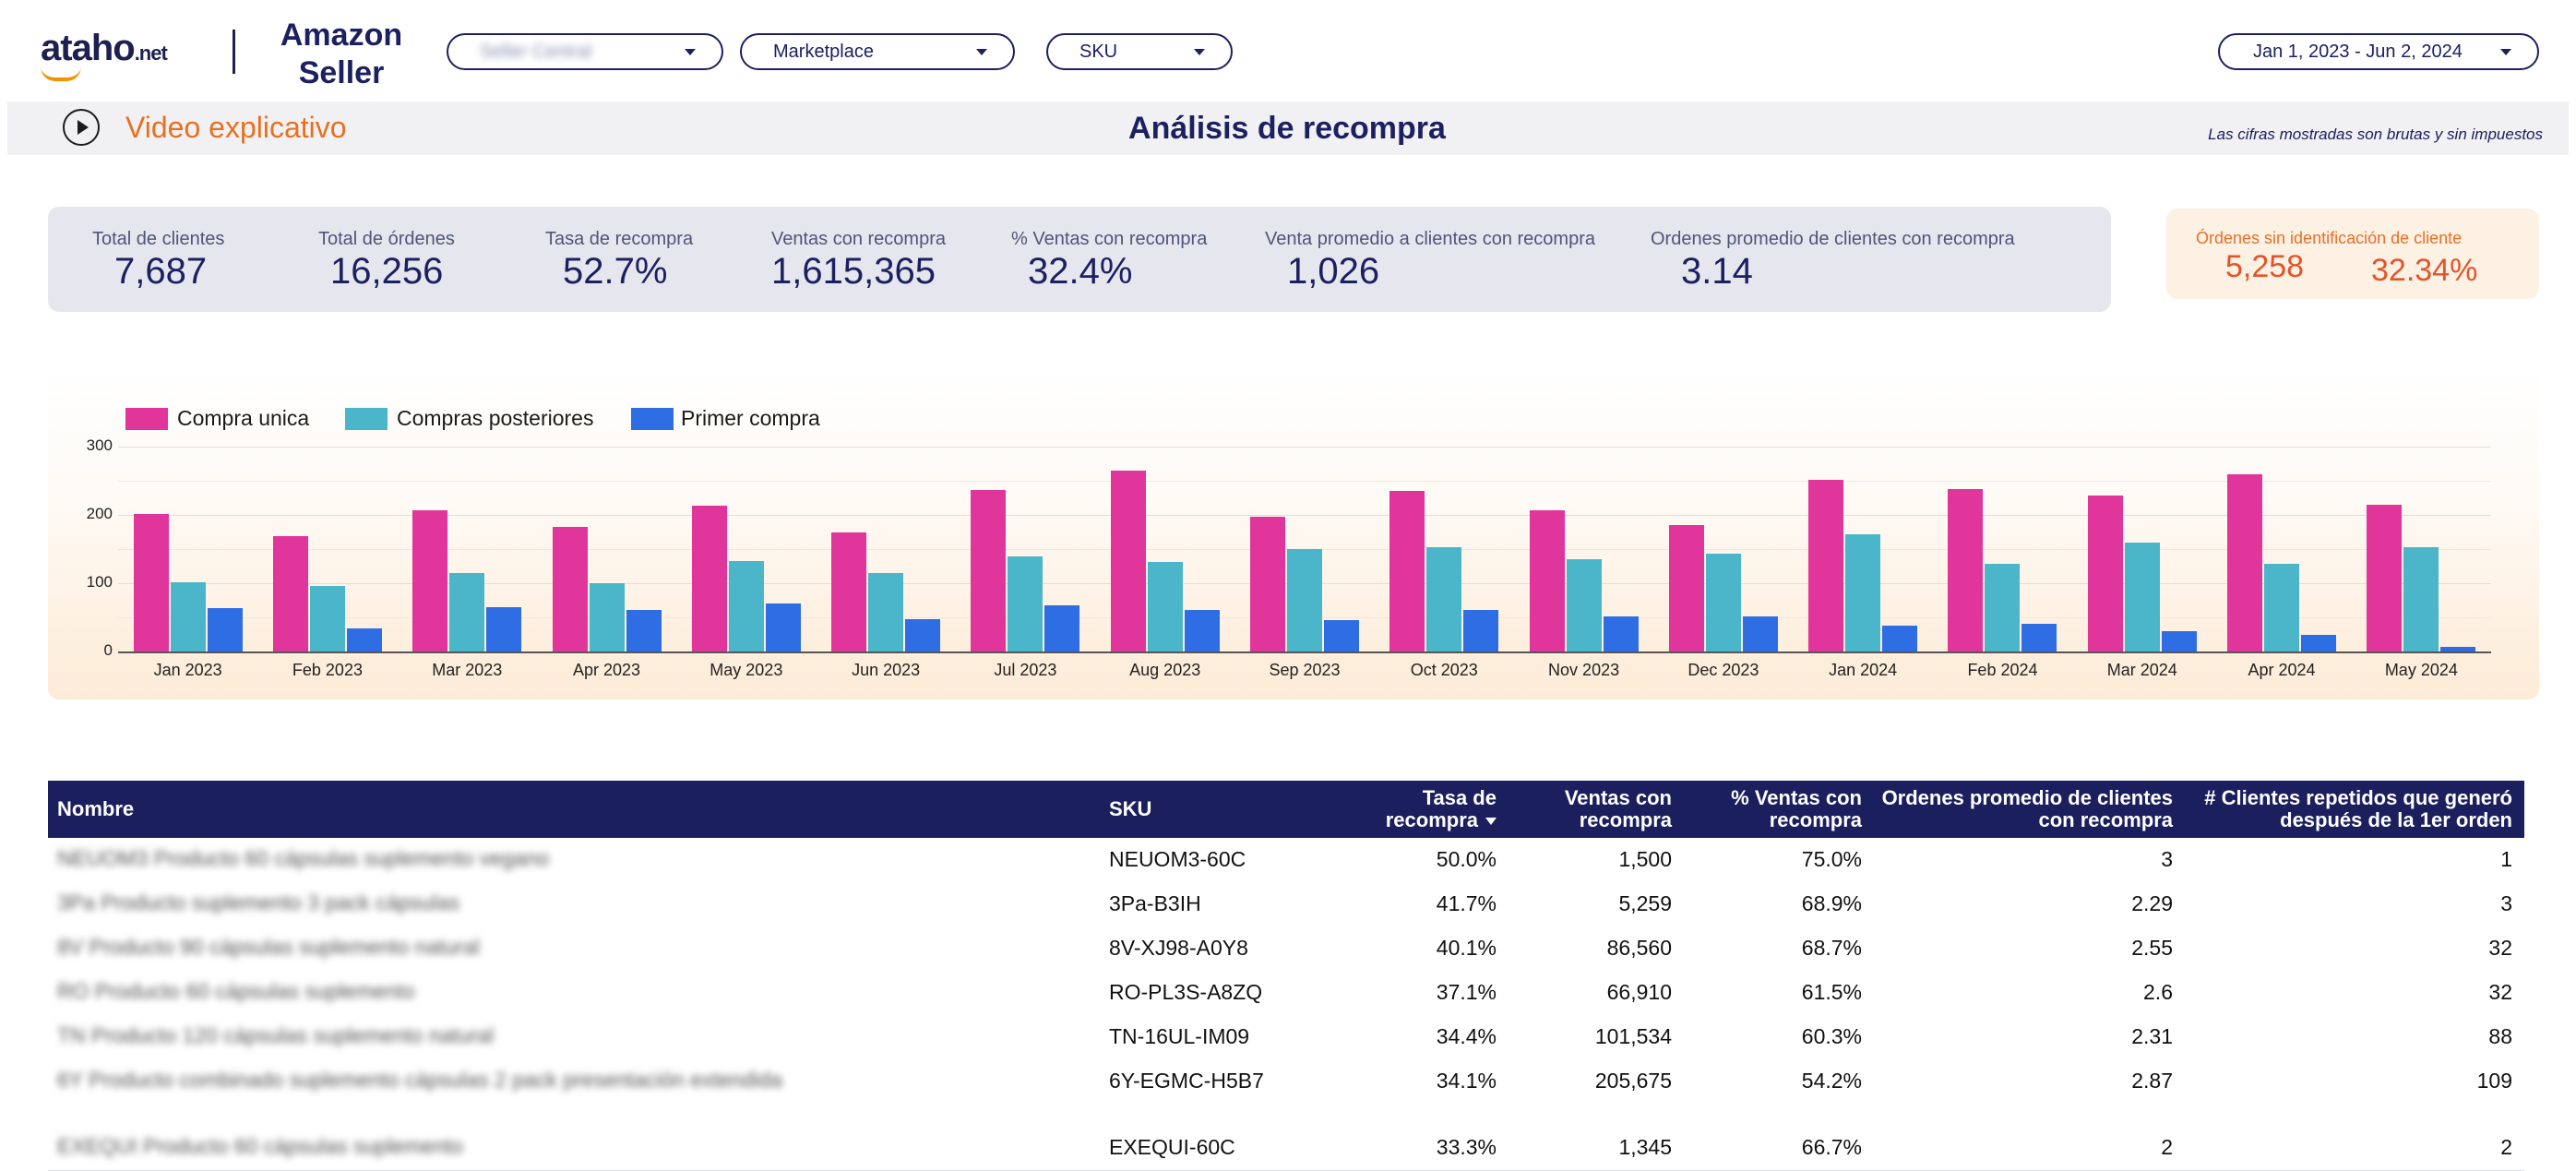 The width and height of the screenshot is (2576, 1171). Describe the element at coordinates (1140, 51) in the screenshot. I see `sku-filter-dropdown: SKU` at that location.